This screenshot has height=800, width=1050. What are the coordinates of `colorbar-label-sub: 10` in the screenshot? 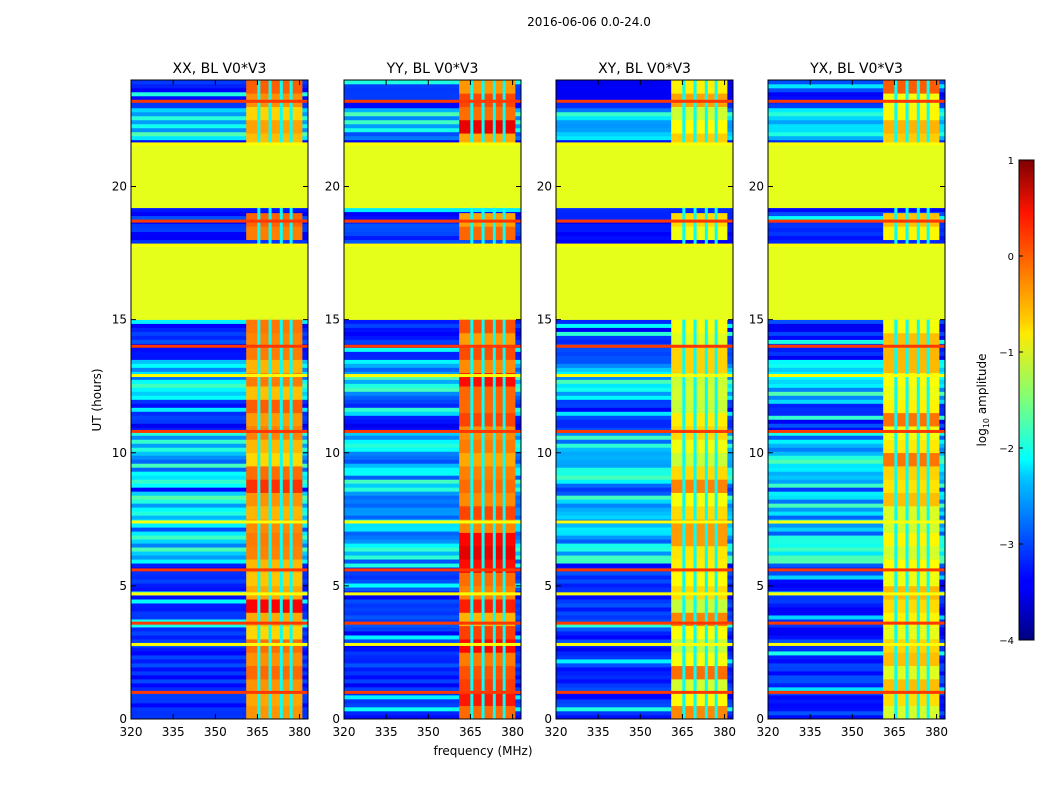 It's located at (986, 423).